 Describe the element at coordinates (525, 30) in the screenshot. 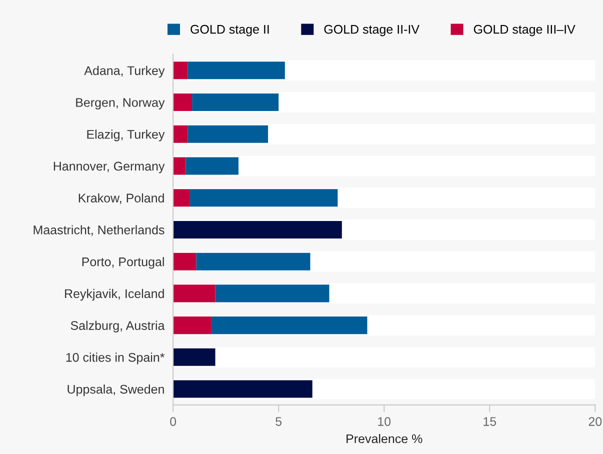

I see `legend-label: GOLD stage III–IV` at that location.